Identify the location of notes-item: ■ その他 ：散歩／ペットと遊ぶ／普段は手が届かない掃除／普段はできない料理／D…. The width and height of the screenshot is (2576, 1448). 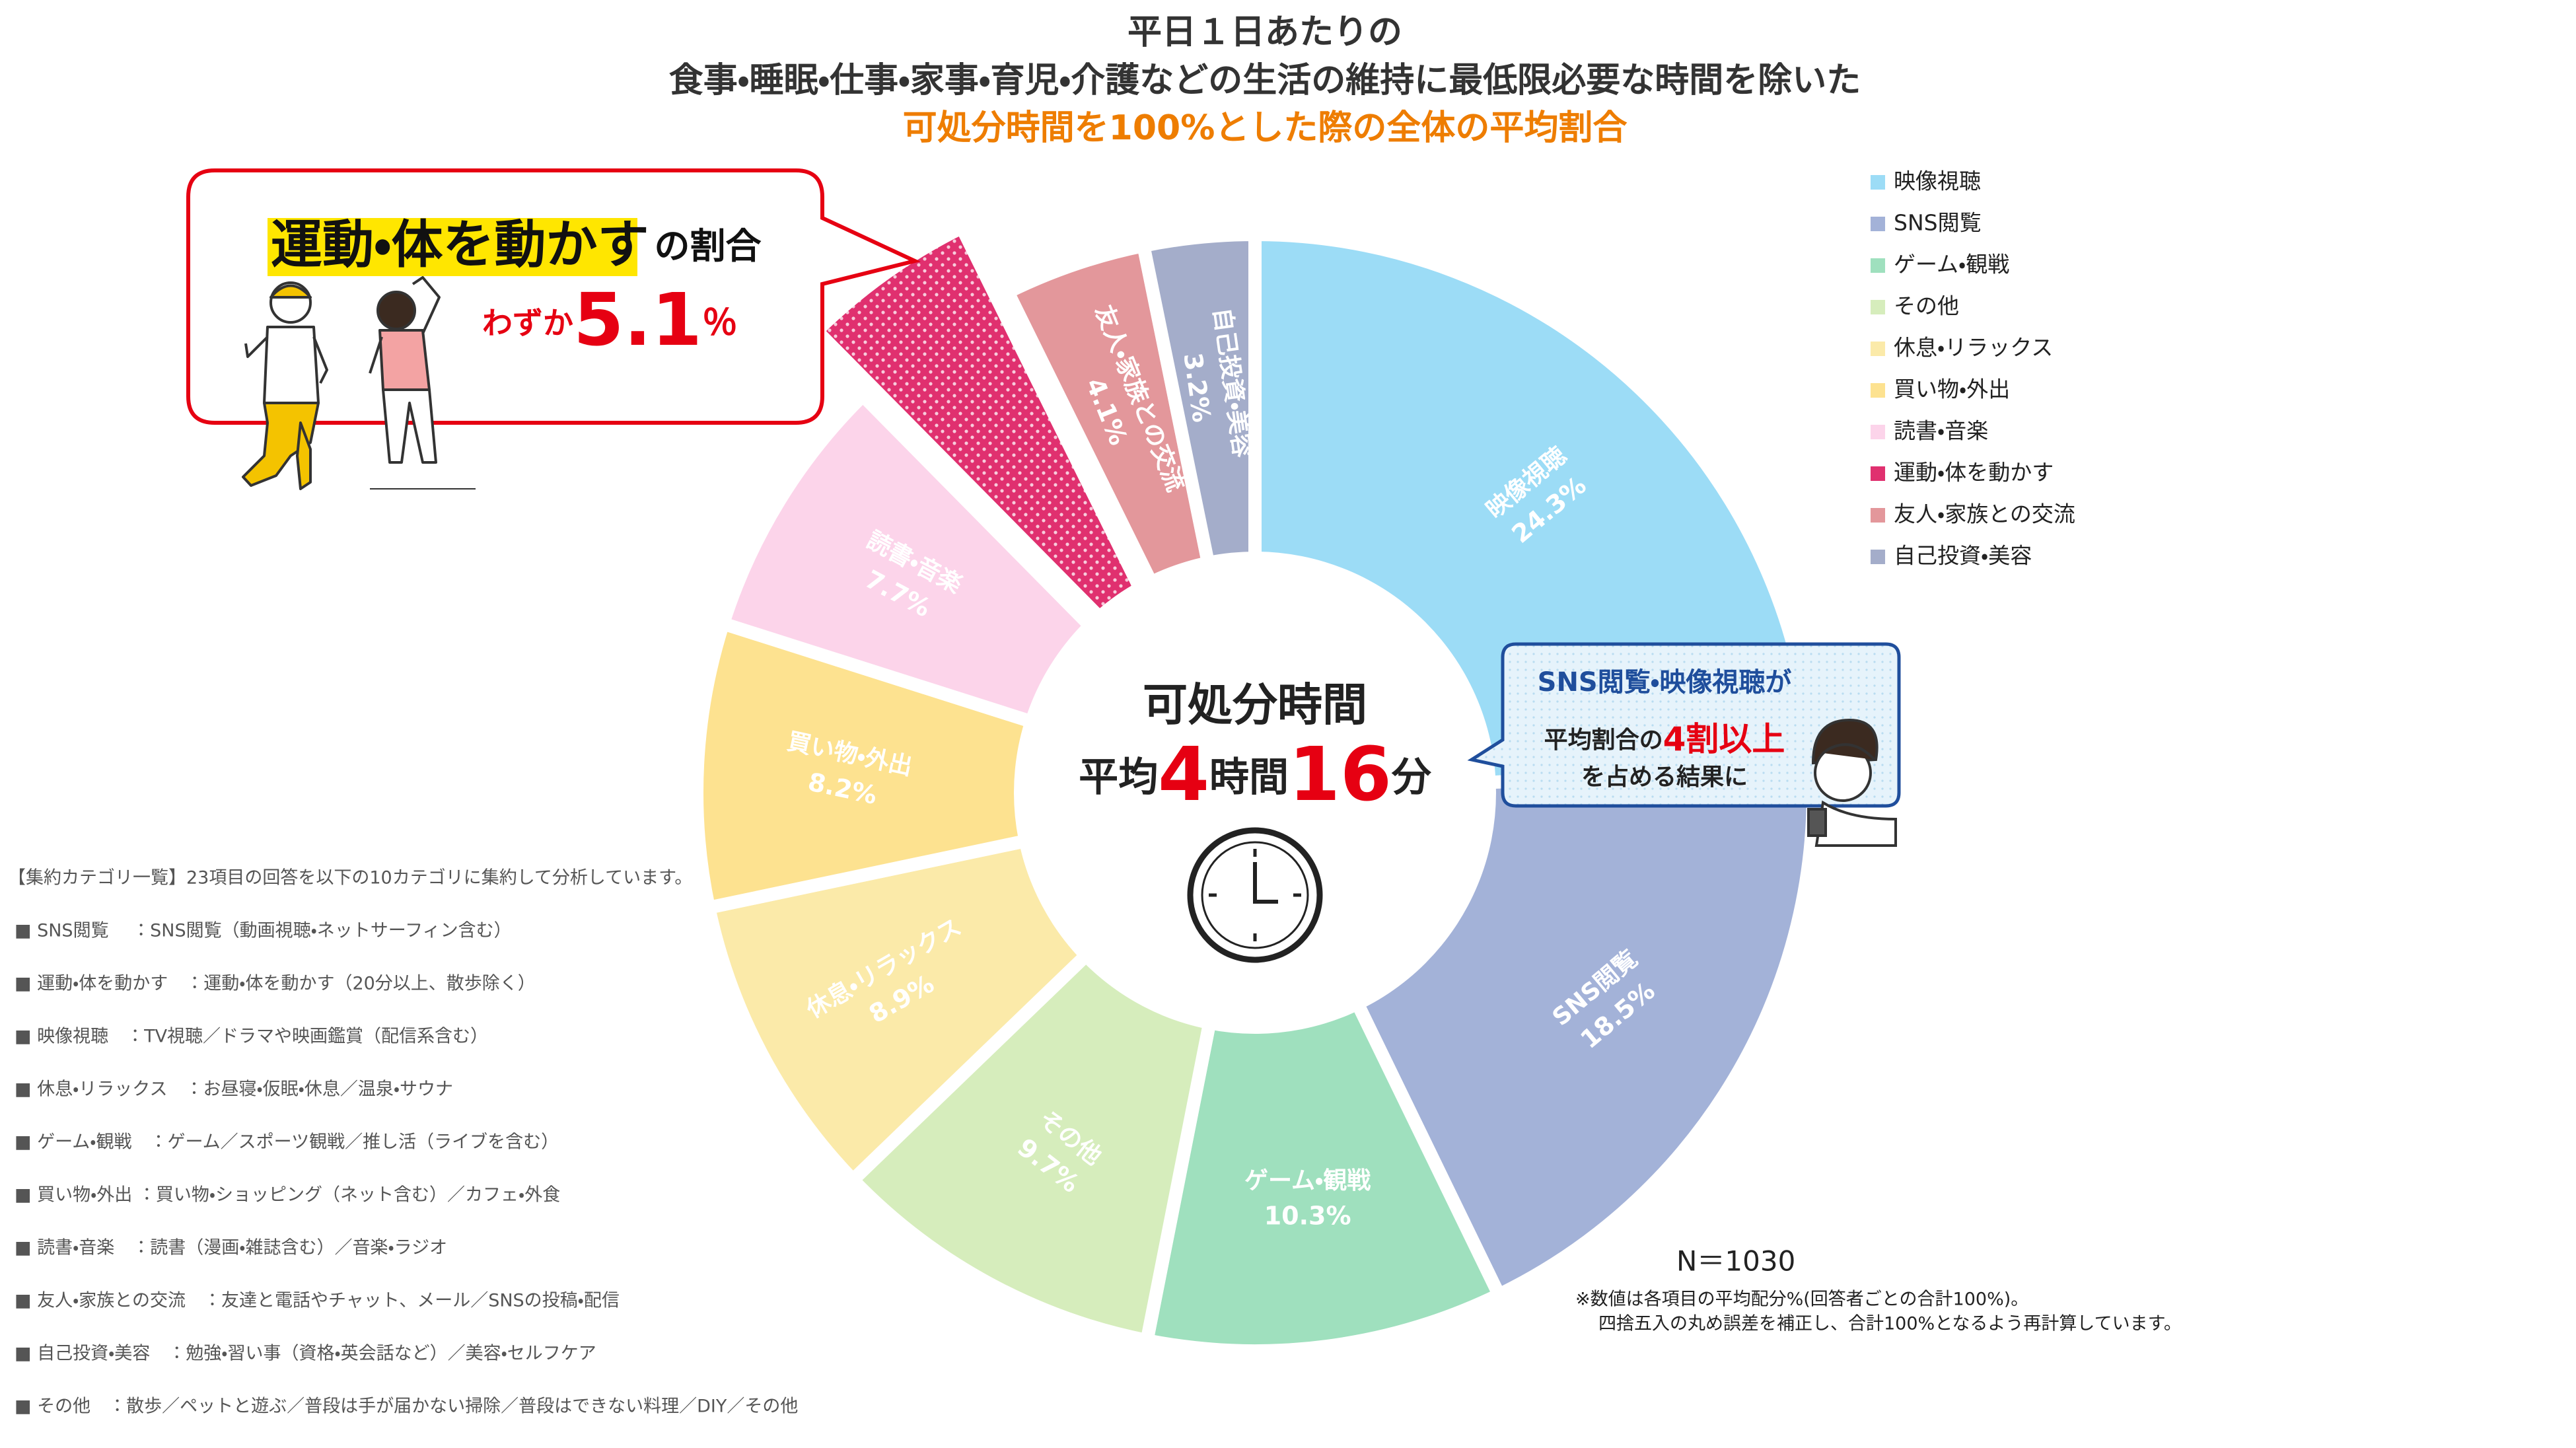
(406, 1407).